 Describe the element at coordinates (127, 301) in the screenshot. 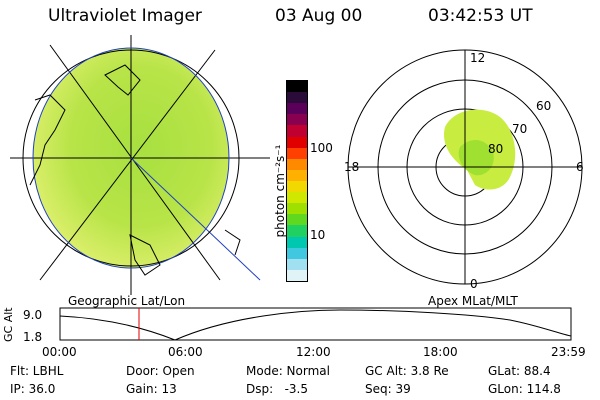

I see `geographic-caption: Geographic Lat/Lon` at that location.